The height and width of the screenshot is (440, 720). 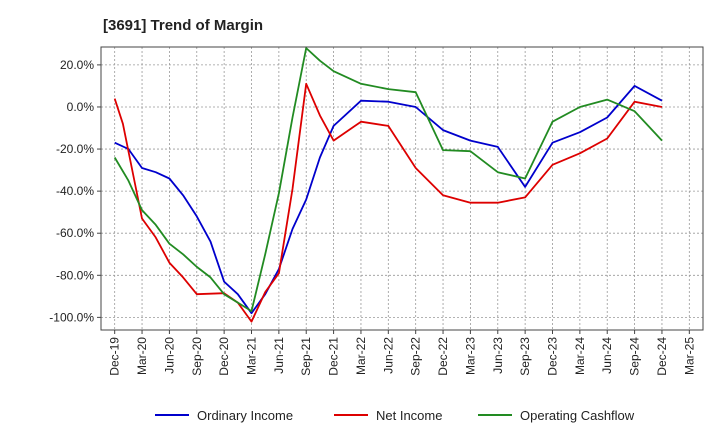 I want to click on x-tick-label: Dec-22, so click(x=443, y=356).